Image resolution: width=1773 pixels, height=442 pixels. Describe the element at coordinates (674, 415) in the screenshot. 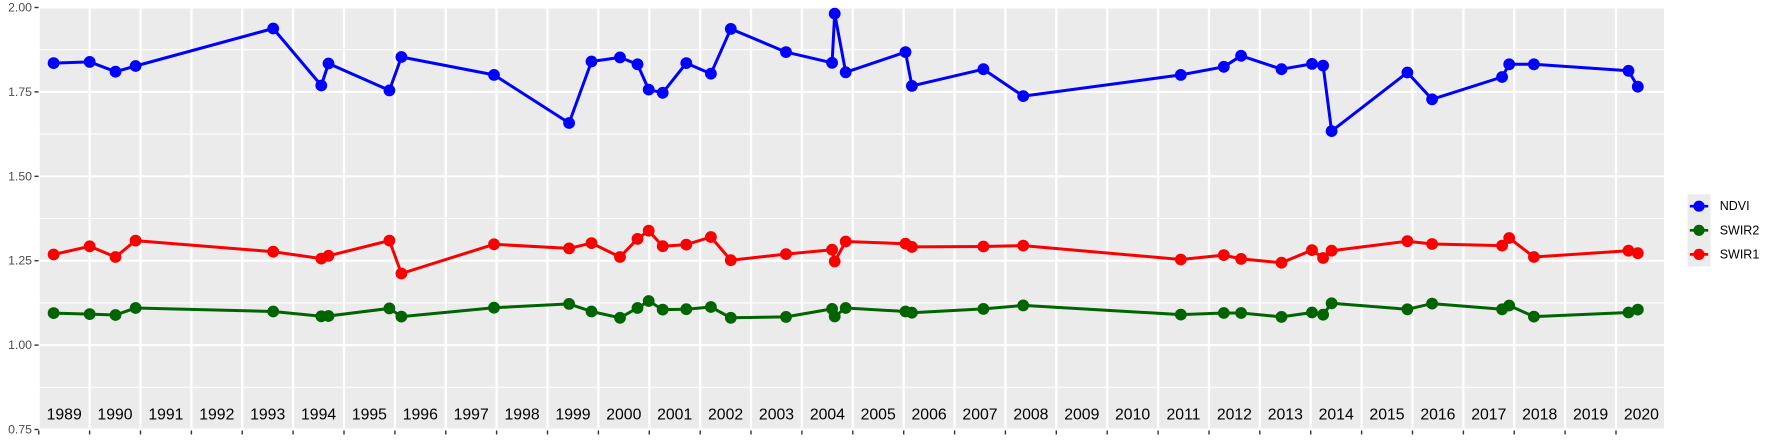

I see `svg-text: 2001` at that location.